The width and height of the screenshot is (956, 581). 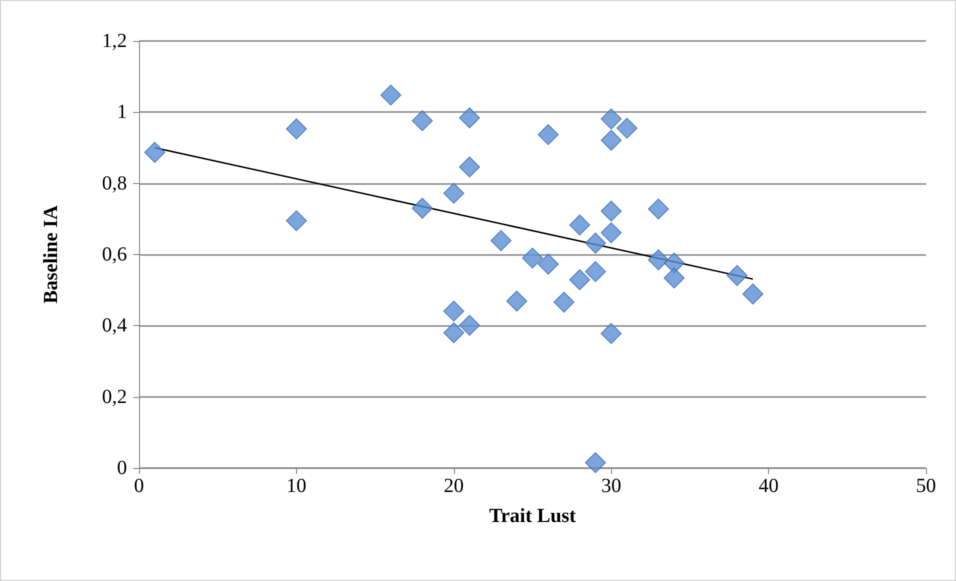 I want to click on x-tick-label: 40, so click(x=768, y=486).